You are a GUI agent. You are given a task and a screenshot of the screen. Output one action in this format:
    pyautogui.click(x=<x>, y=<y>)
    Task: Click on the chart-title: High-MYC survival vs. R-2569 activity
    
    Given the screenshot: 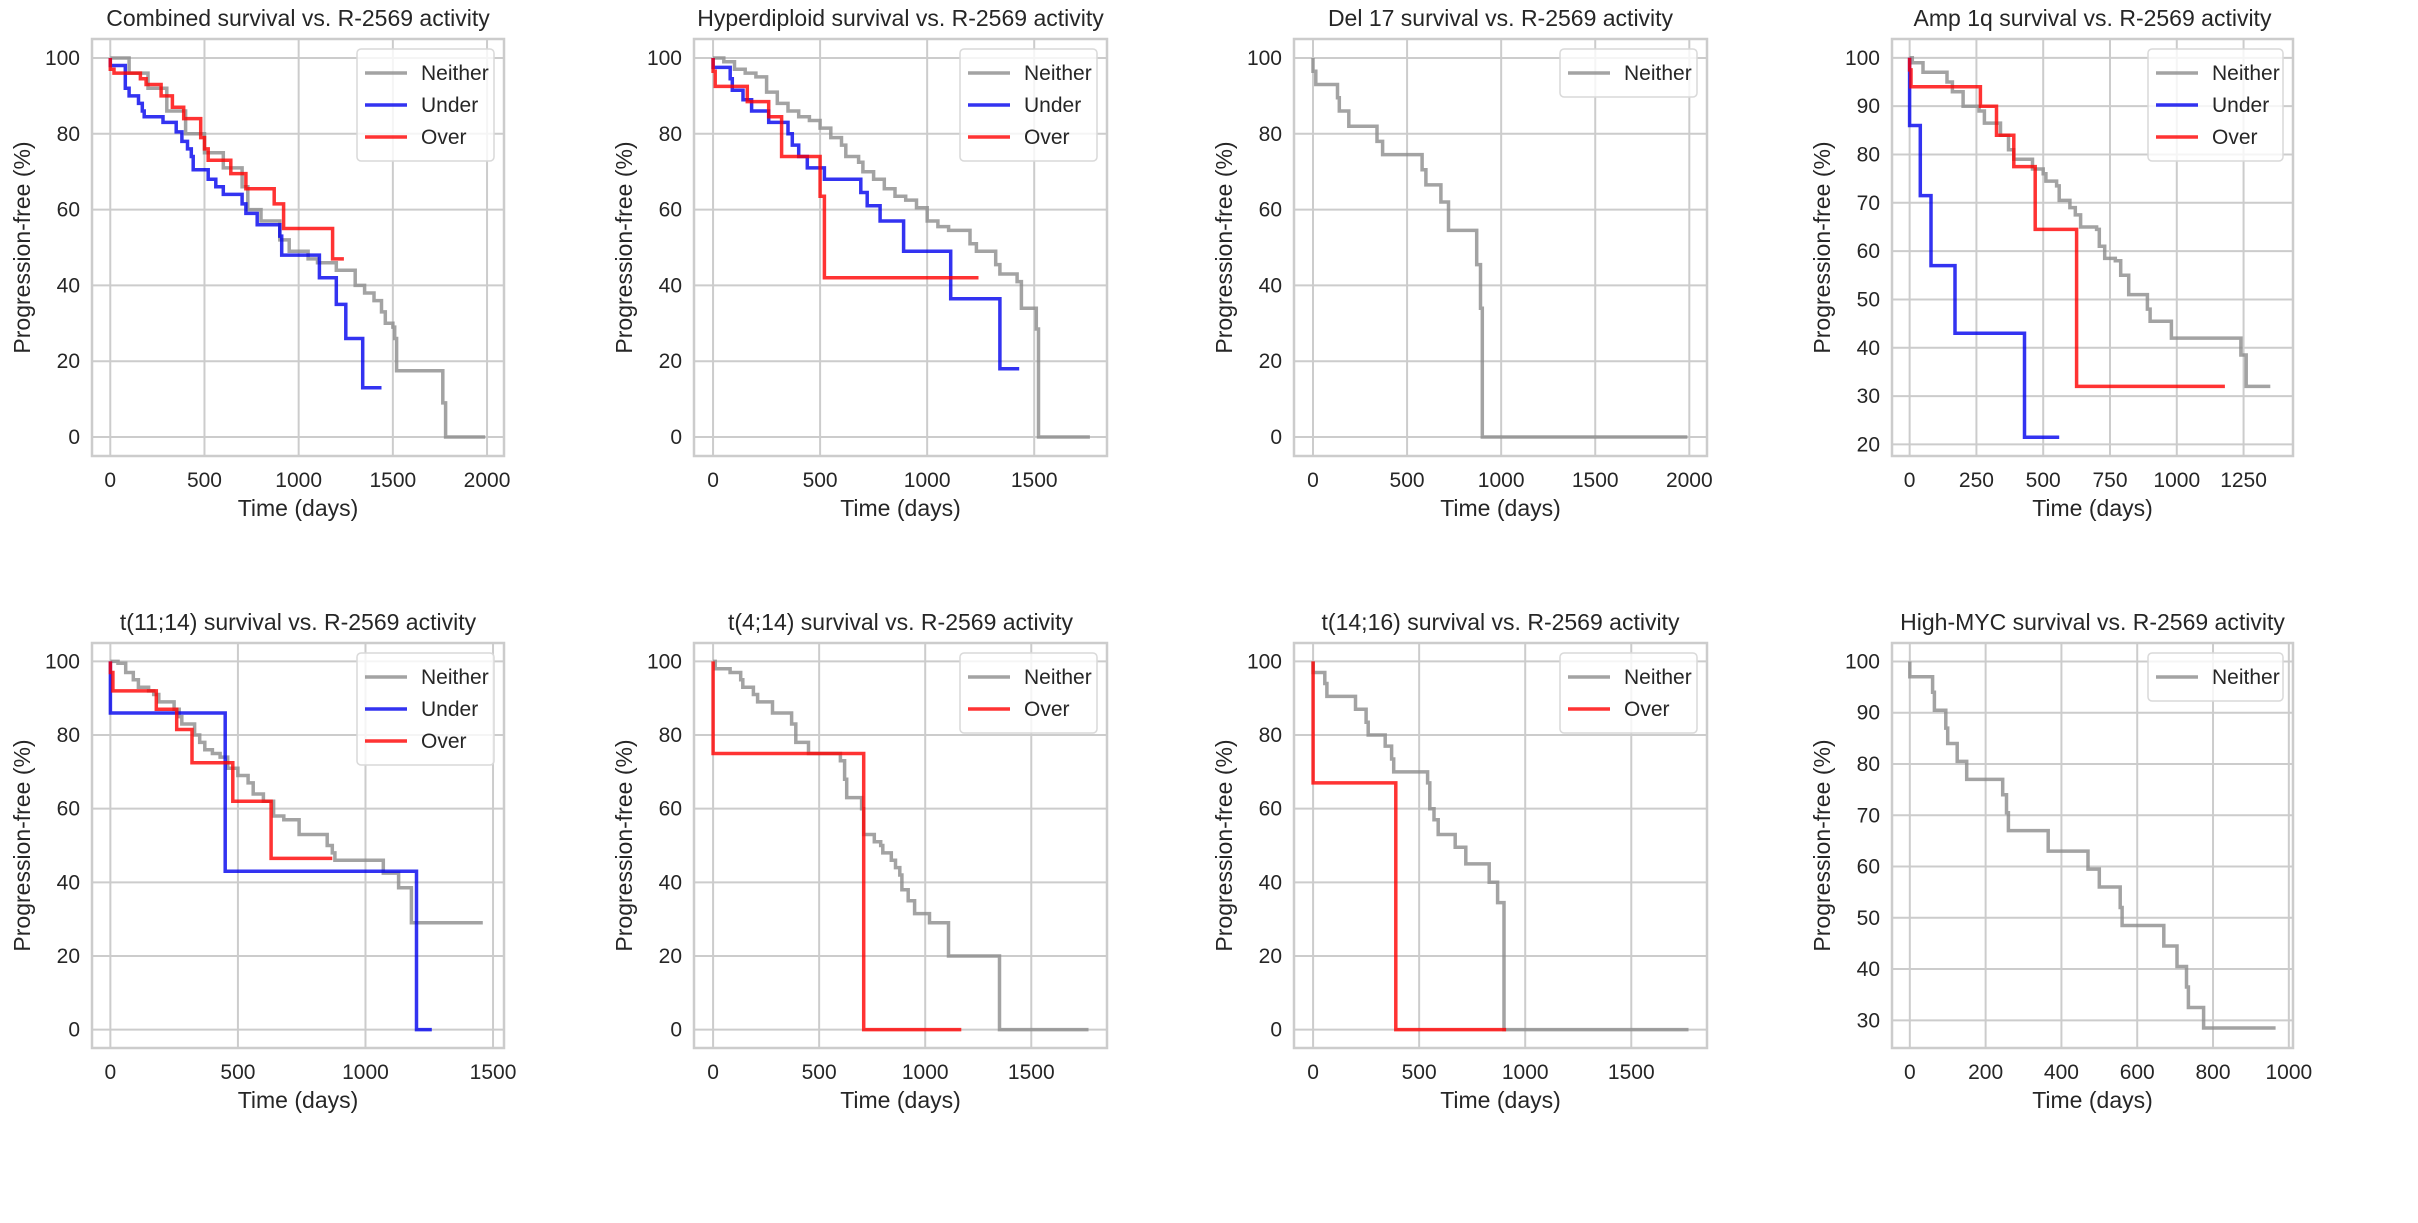 What is the action you would take?
    pyautogui.click(x=2092, y=622)
    